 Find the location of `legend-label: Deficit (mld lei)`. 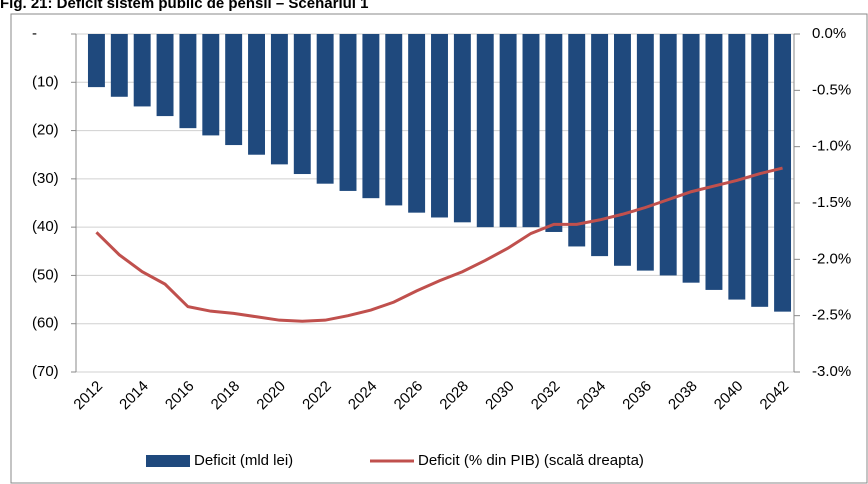

legend-label: Deficit (mld lei) is located at coordinates (243, 460).